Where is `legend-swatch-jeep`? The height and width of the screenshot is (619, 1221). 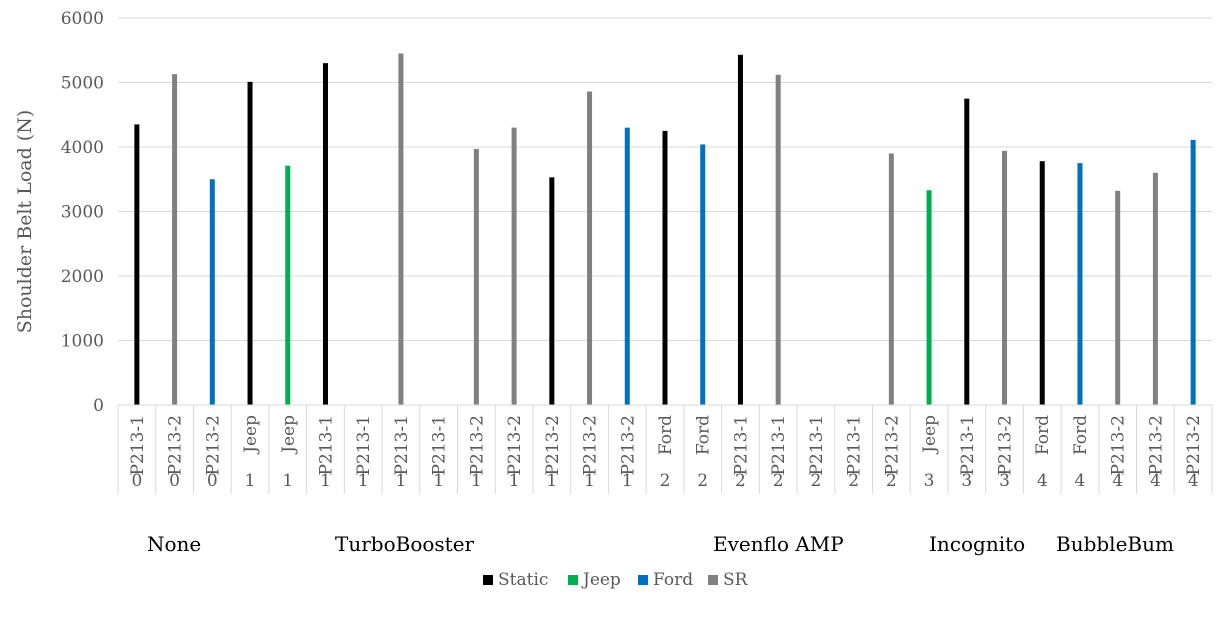
legend-swatch-jeep is located at coordinates (573, 580).